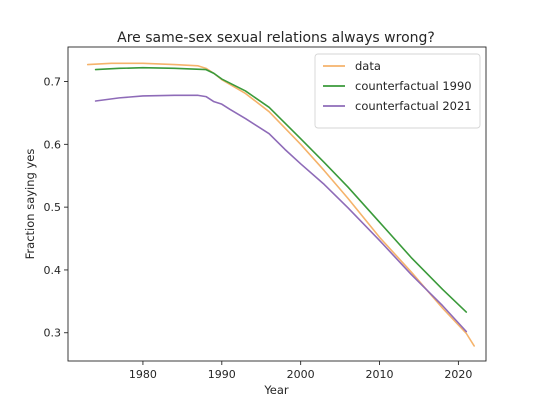 This screenshot has width=540, height=405. What do you see at coordinates (53, 207) in the screenshot?
I see `y-tick-label: 0.5` at bounding box center [53, 207].